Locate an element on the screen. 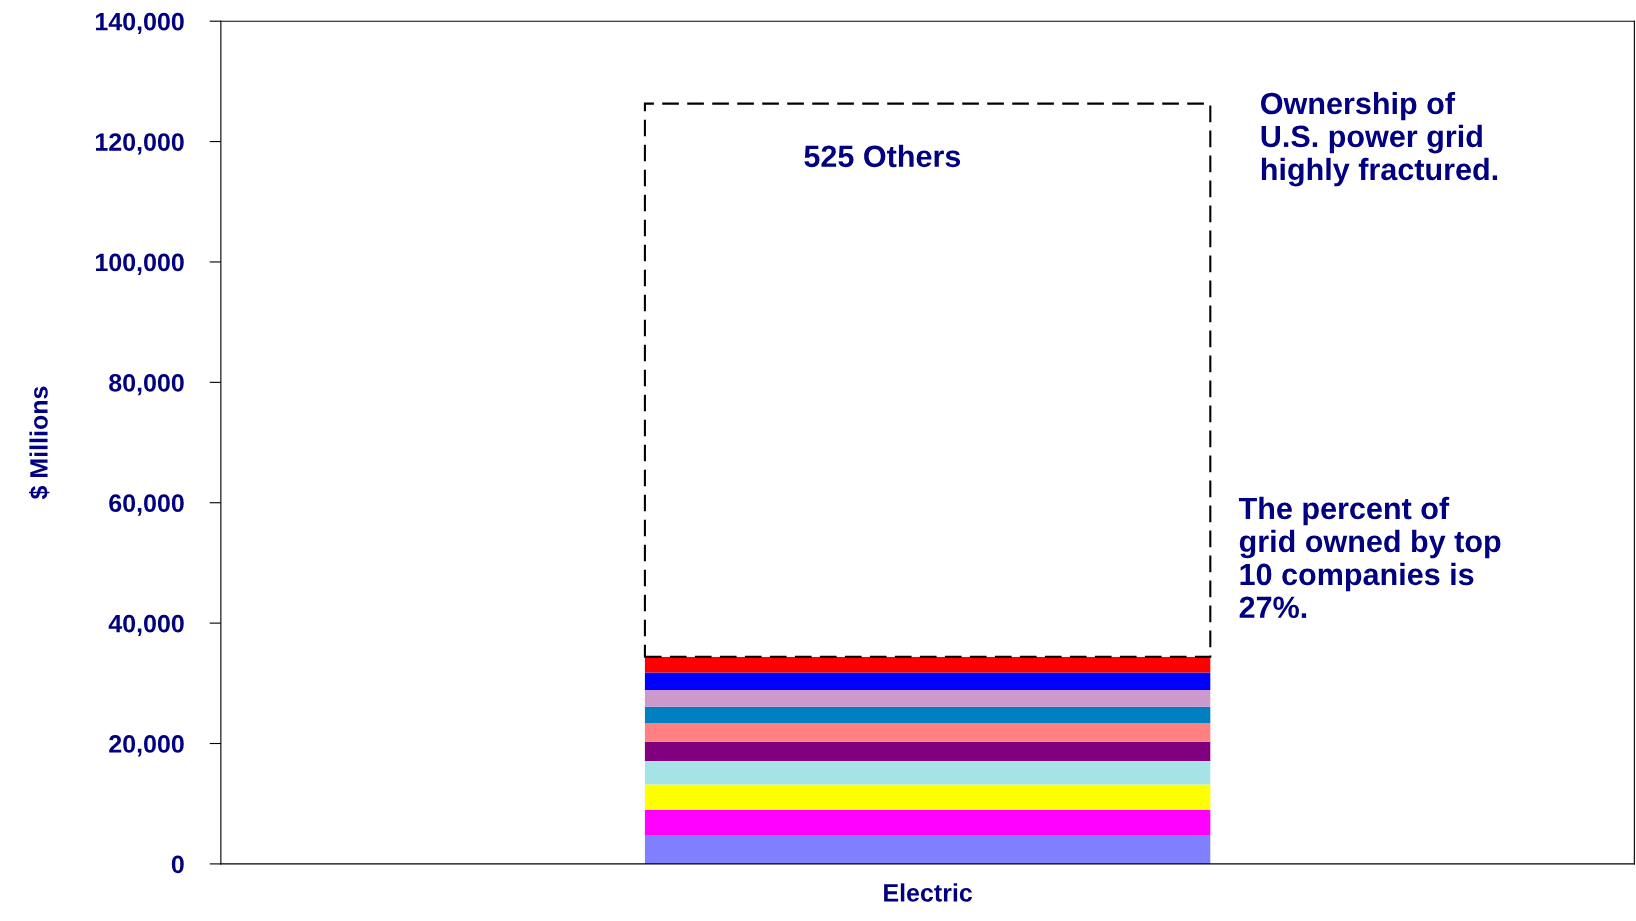 This screenshot has width=1636, height=921. y-tick-label: 40,000 is located at coordinates (146, 625).